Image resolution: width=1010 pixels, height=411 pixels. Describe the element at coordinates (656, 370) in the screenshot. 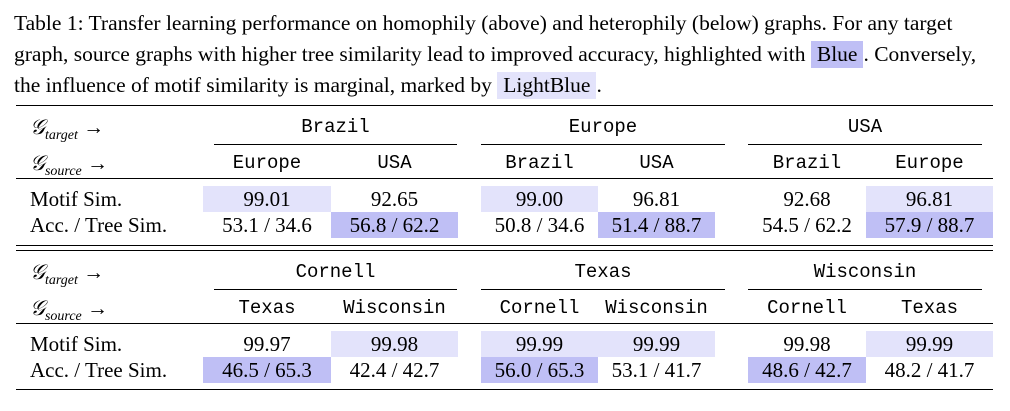

I see `acc-tree-sim-value: 53.1 / 41.7` at that location.